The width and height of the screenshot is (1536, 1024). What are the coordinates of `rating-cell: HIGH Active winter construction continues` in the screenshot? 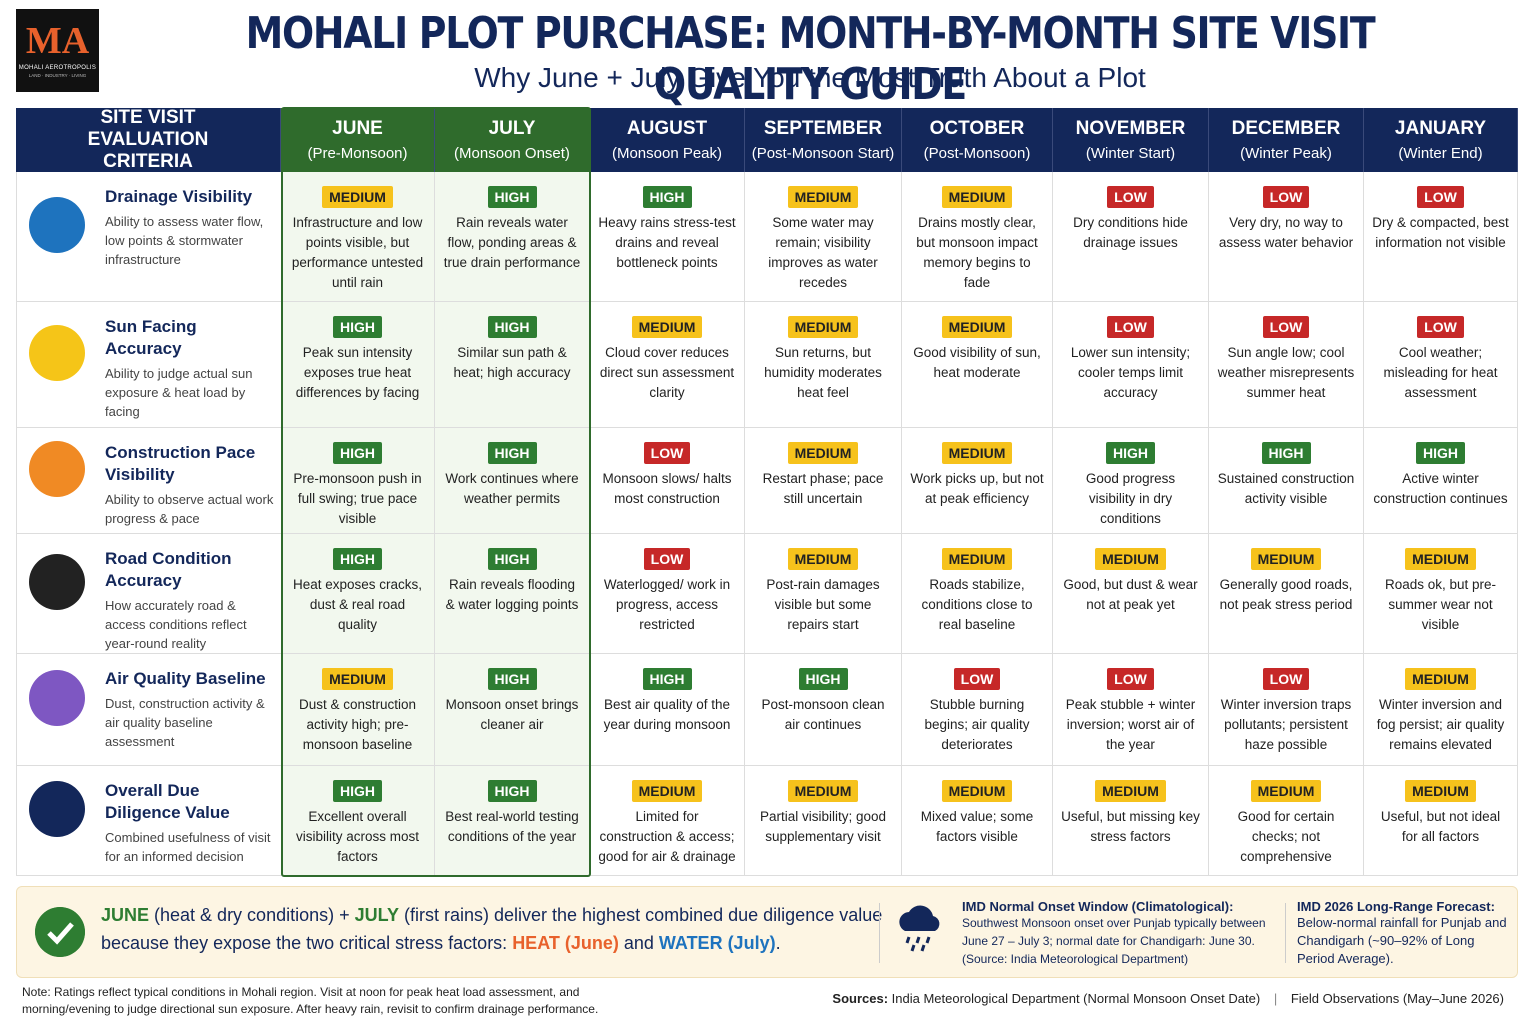 It's located at (1441, 481).